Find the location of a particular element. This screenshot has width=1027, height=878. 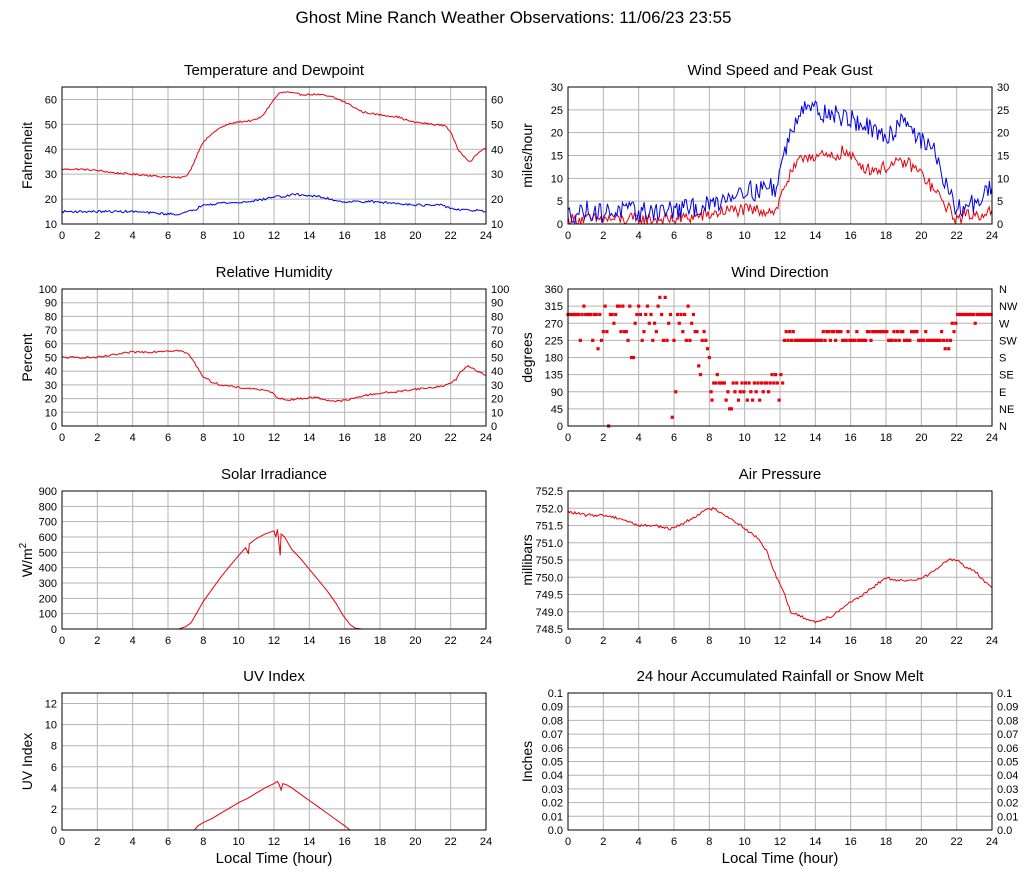

x-tick-label: 0 is located at coordinates (568, 641).